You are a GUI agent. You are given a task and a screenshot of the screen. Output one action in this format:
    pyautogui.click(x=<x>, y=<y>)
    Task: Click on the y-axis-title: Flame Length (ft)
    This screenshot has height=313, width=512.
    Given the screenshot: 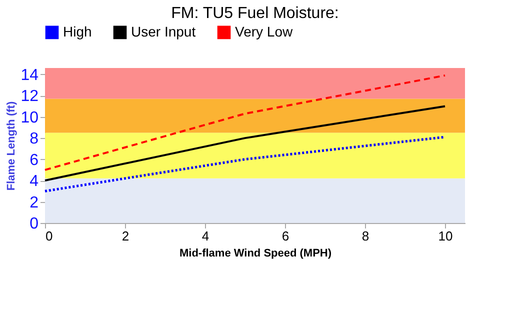 What is the action you would take?
    pyautogui.click(x=12, y=146)
    